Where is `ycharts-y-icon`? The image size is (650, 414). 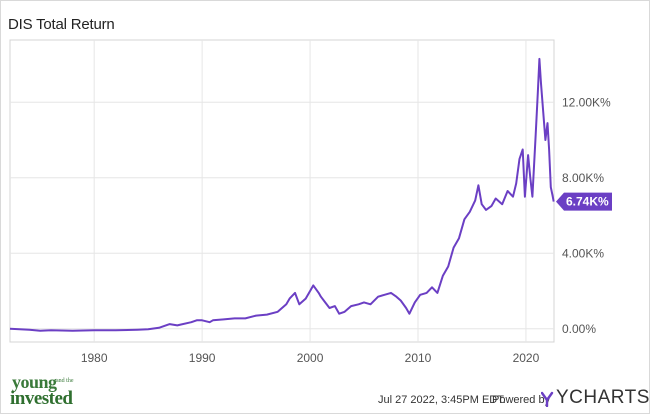 ycharts-y-icon is located at coordinates (547, 399).